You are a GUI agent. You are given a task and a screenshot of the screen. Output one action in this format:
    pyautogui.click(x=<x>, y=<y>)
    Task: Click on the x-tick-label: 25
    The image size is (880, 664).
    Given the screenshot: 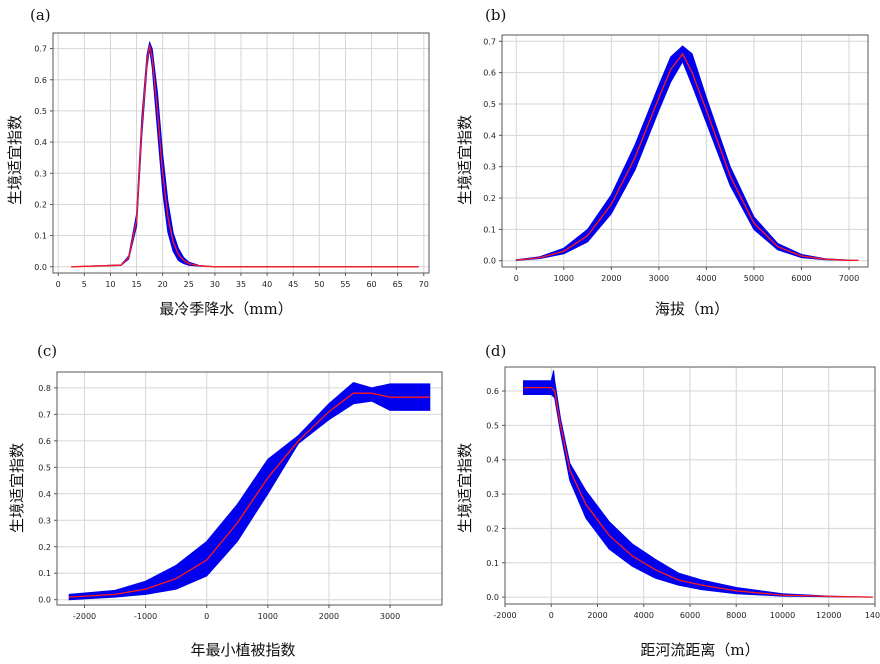 What is the action you would take?
    pyautogui.click(x=189, y=284)
    